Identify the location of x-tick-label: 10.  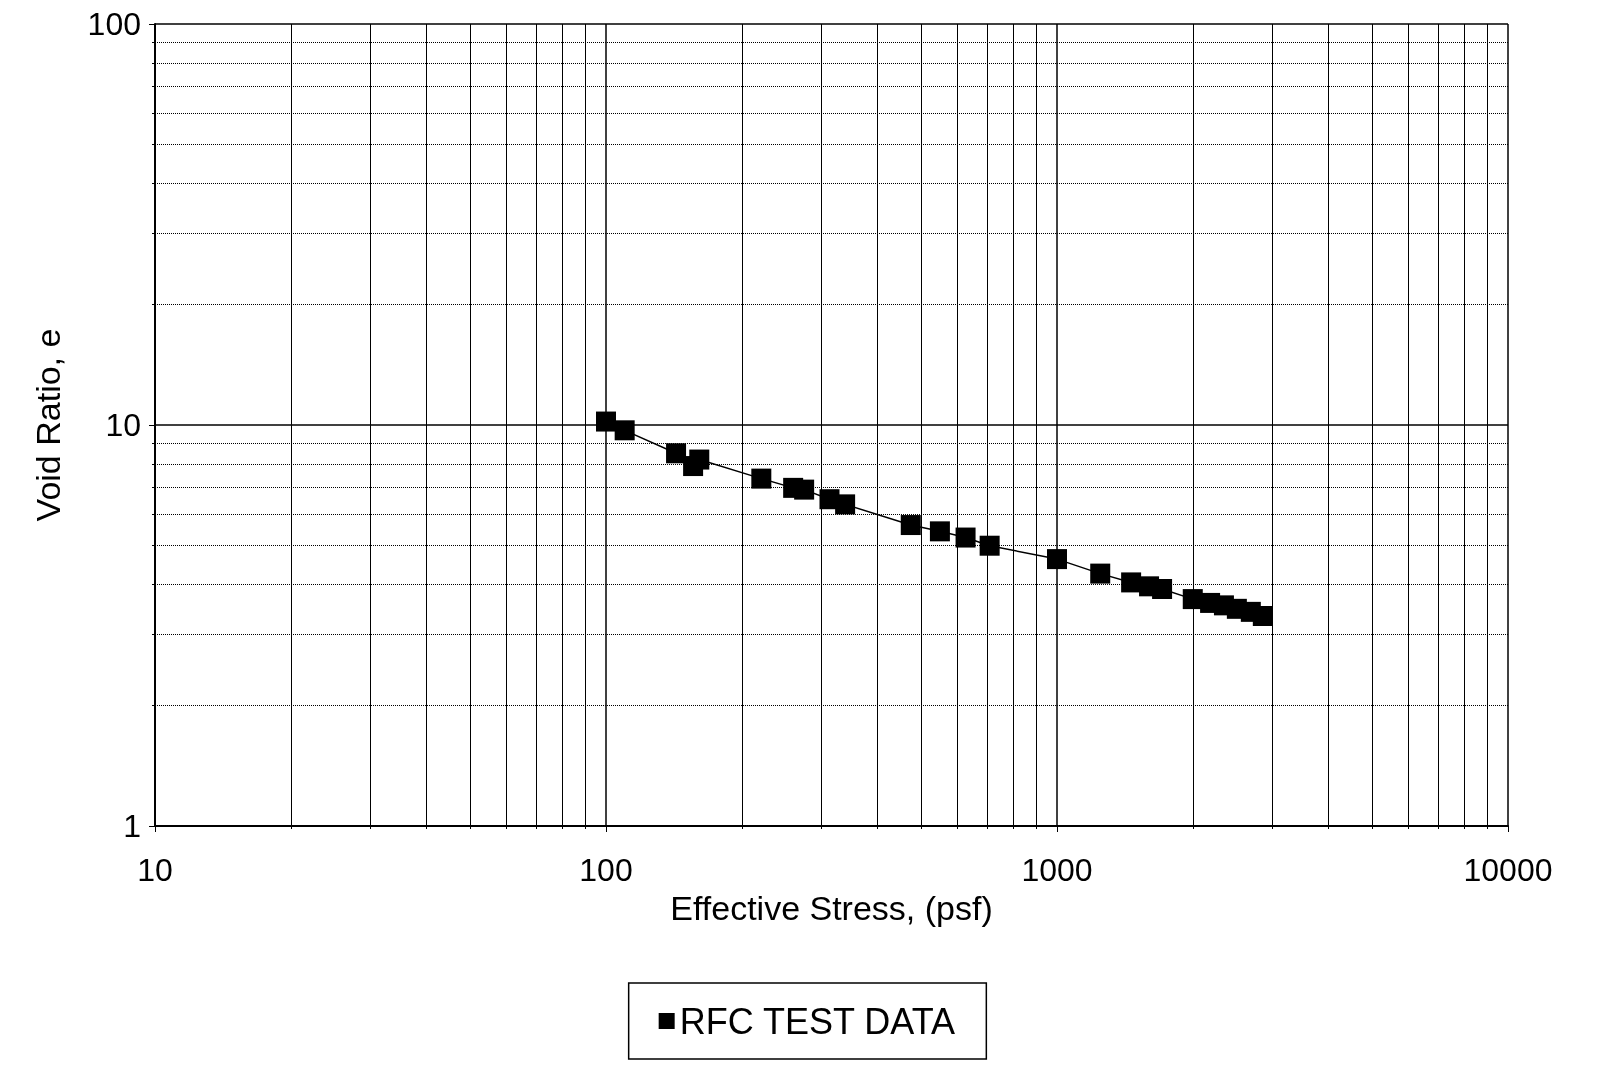
(155, 870).